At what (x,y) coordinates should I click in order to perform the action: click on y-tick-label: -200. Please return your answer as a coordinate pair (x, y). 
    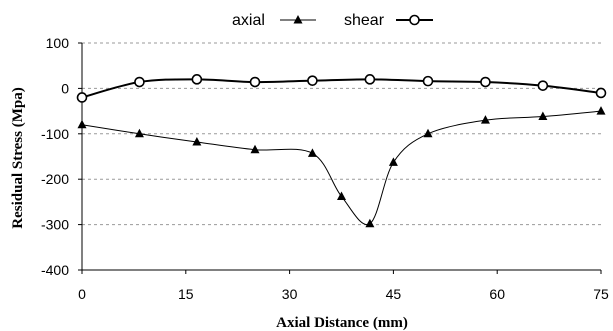
    Looking at the image, I should click on (55, 179).